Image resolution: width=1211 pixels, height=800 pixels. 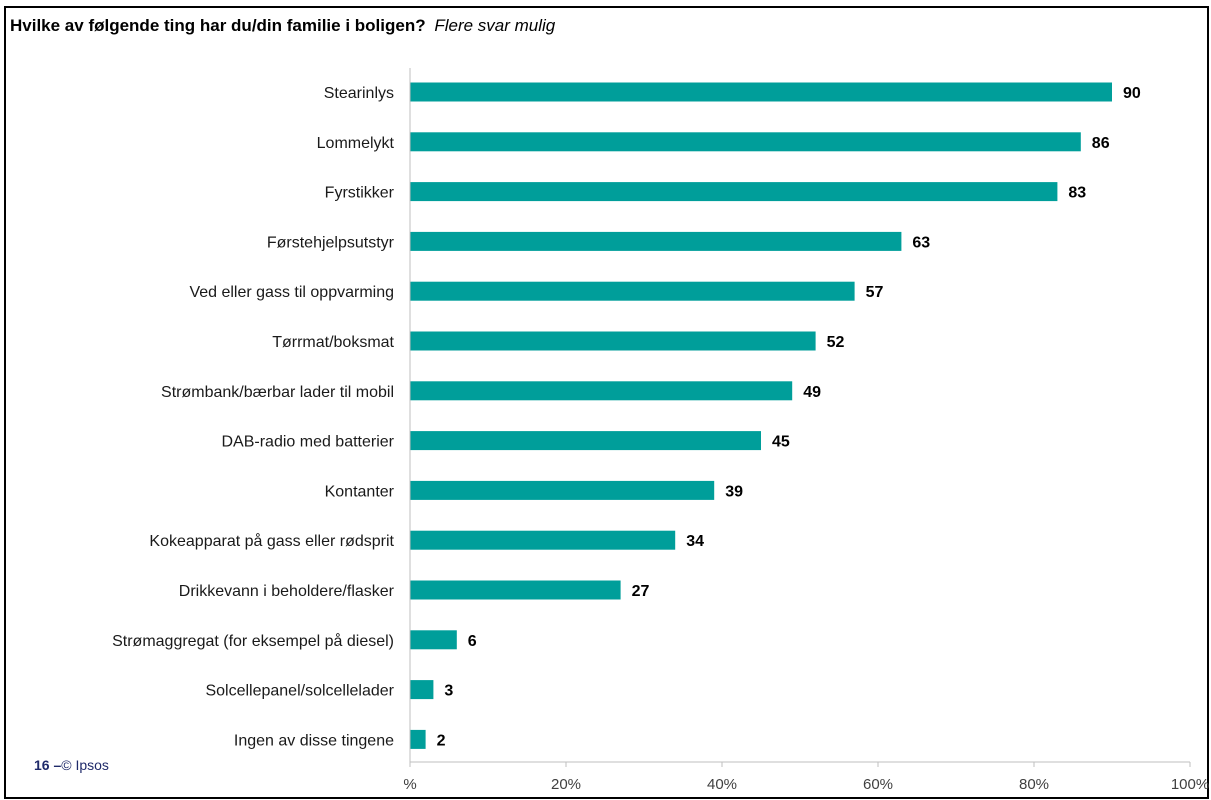 I want to click on value-label: 45, so click(x=781, y=442).